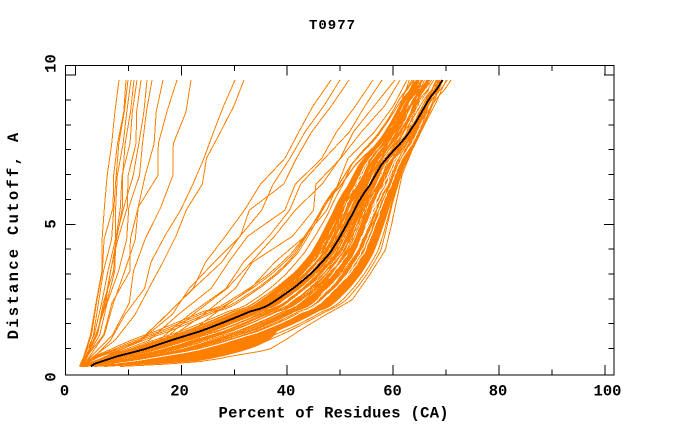 The image size is (680, 445). Describe the element at coordinates (333, 414) in the screenshot. I see `svg-text: Percent of Residues (CA)` at that location.